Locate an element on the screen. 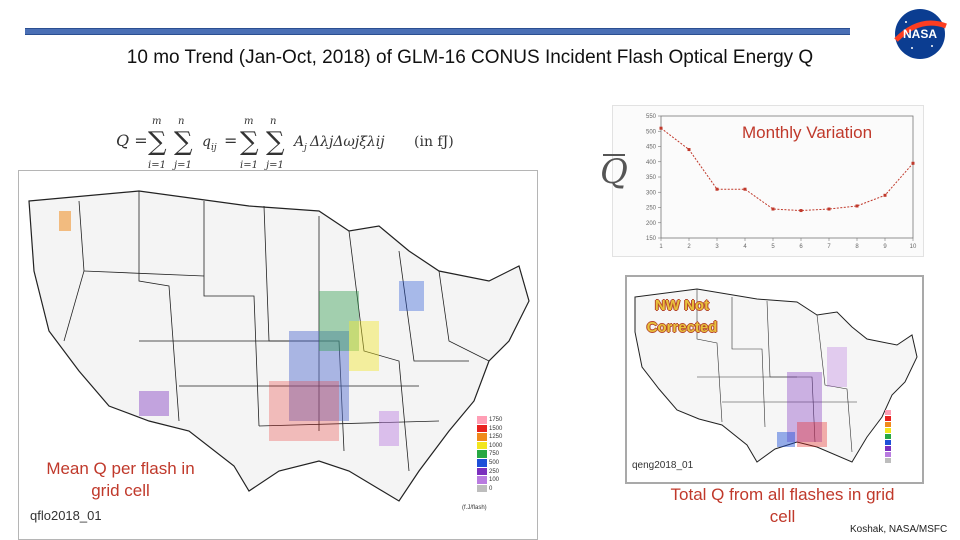 This screenshot has height=540, width=960. y-tick-label-4: 350 is located at coordinates (651, 178).